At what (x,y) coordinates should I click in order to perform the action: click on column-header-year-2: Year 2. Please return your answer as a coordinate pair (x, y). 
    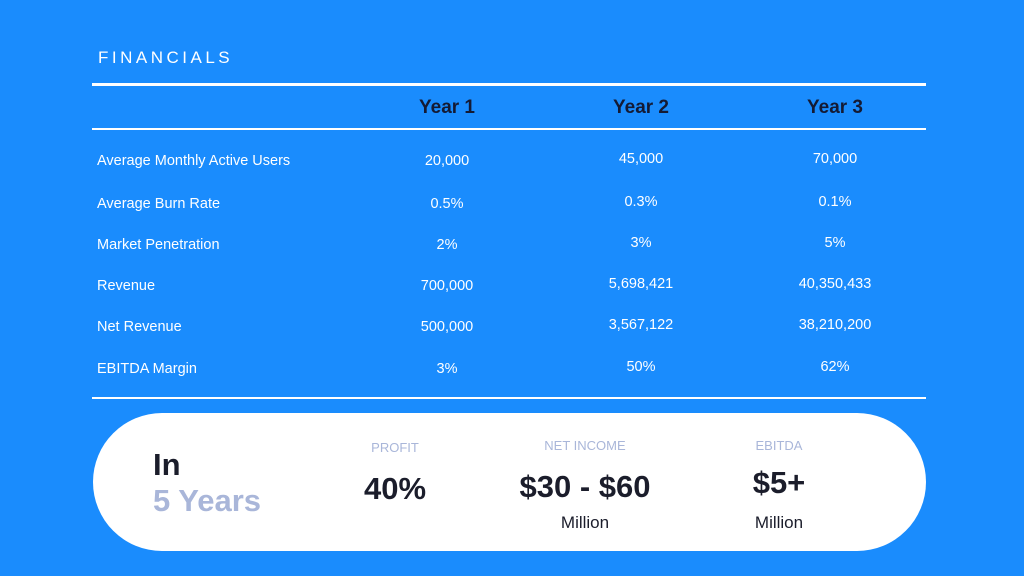
    Looking at the image, I should click on (641, 107).